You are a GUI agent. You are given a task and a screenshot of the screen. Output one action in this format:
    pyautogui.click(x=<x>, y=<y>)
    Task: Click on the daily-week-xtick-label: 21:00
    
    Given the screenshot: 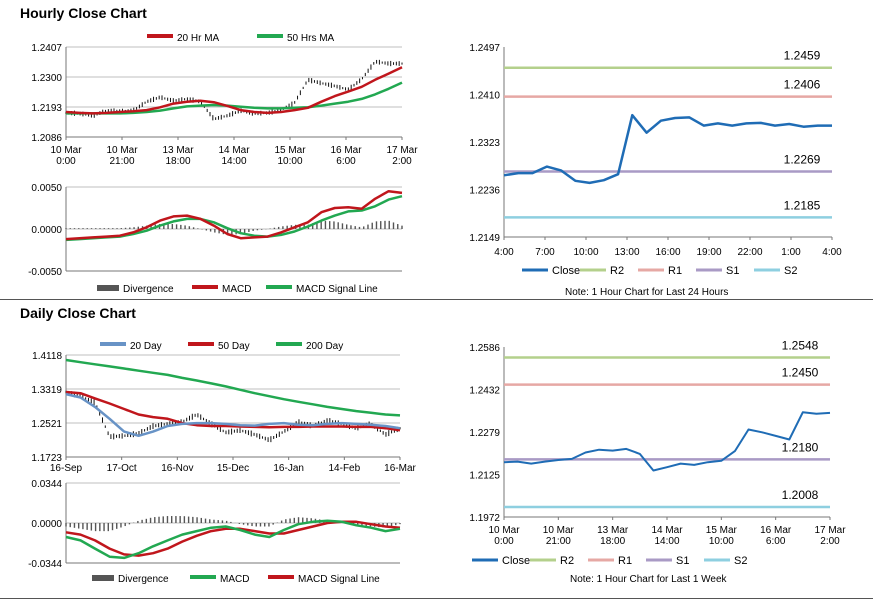 What is the action you would take?
    pyautogui.click(x=558, y=541)
    